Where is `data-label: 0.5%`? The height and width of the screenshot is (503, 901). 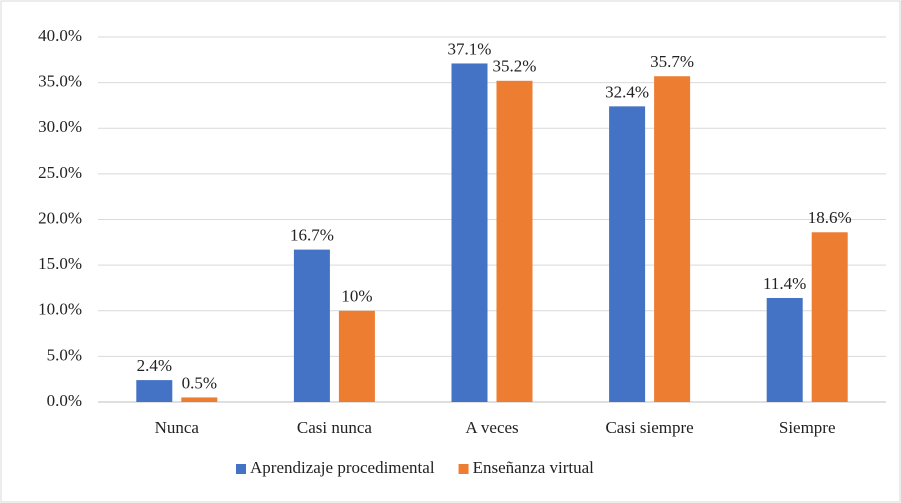 data-label: 0.5% is located at coordinates (199, 382).